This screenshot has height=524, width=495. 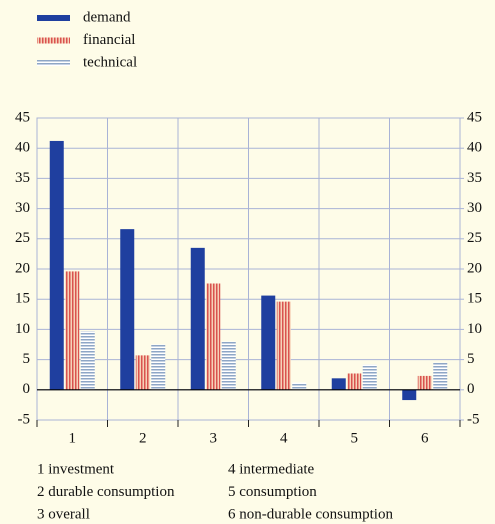 I want to click on y2-tick-label: 0, so click(x=471, y=389).